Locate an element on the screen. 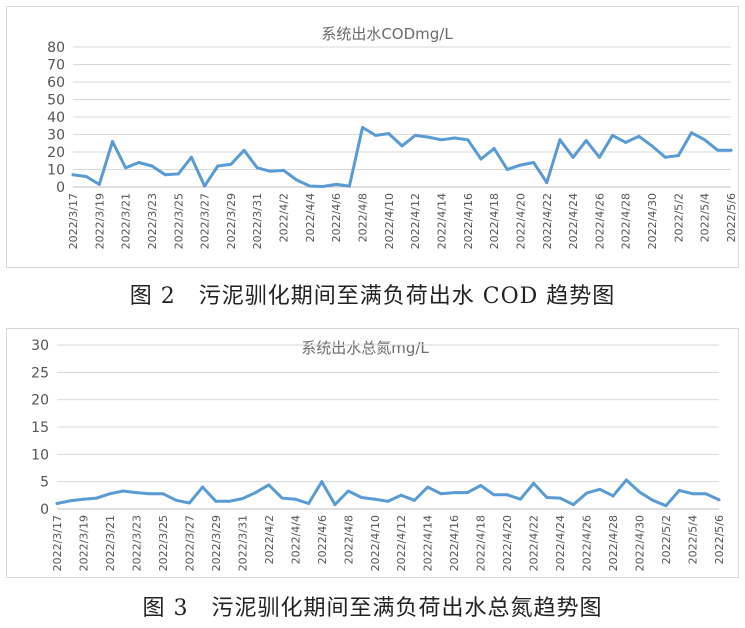 This screenshot has height=628, width=745. x-tick-label: 2022/3/17 is located at coordinates (73, 221).